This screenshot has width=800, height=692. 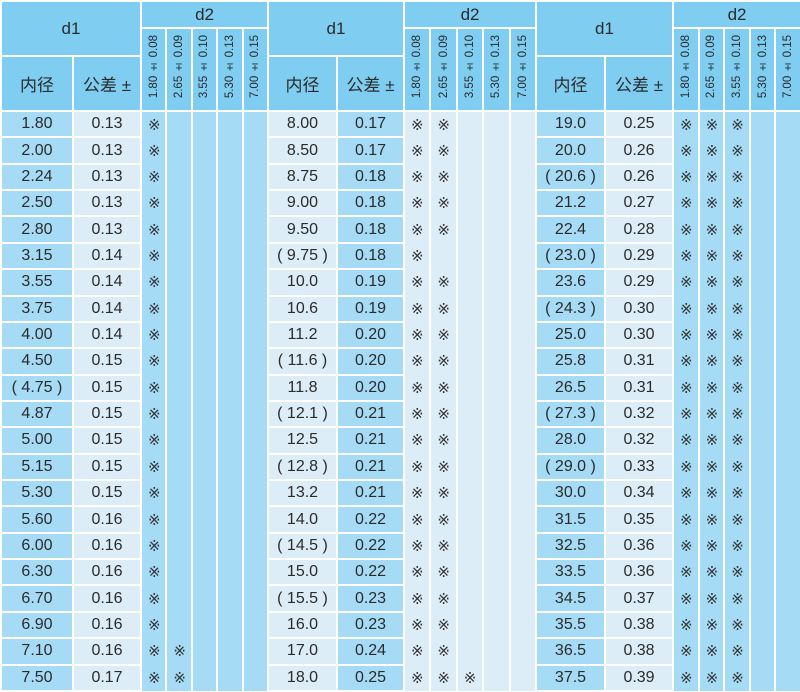 What do you see at coordinates (570, 651) in the screenshot?
I see `inner-diameter-cell: 36.5` at bounding box center [570, 651].